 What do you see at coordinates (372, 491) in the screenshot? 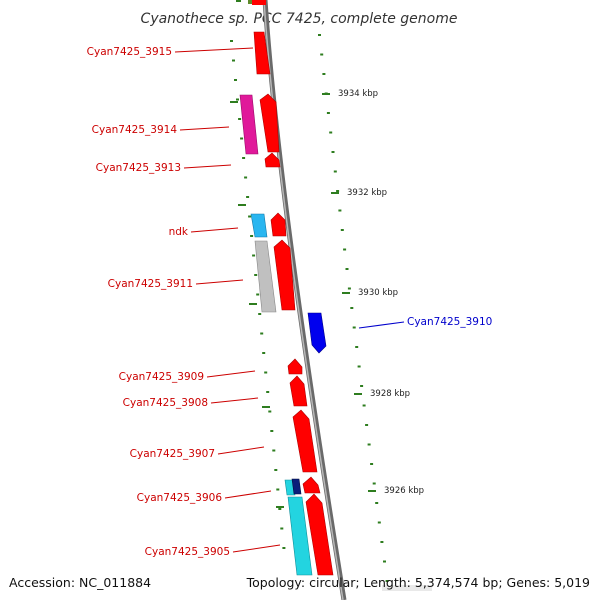
I see `major-tick-3926-mark` at bounding box center [372, 491].